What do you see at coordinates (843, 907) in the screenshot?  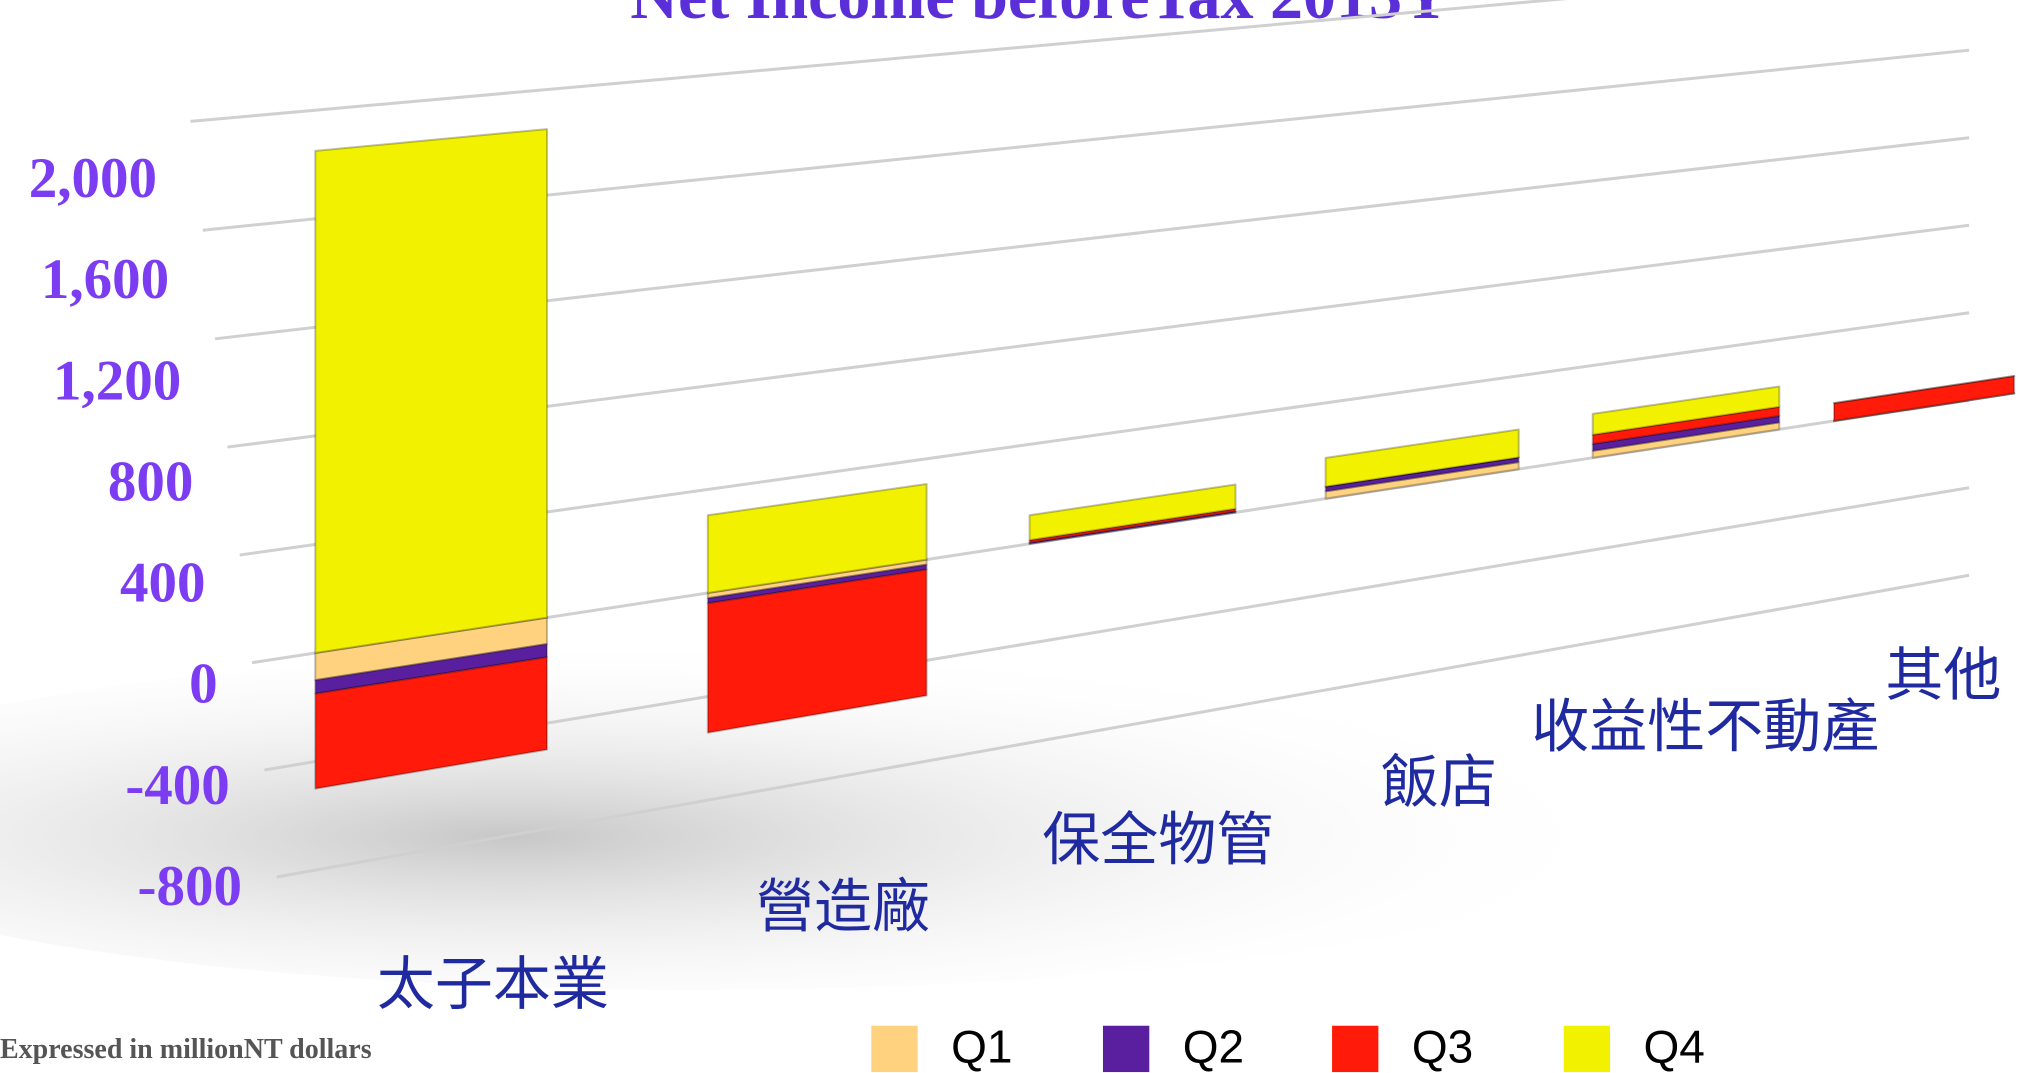 I see `x-tick-label: 營造廠` at bounding box center [843, 907].